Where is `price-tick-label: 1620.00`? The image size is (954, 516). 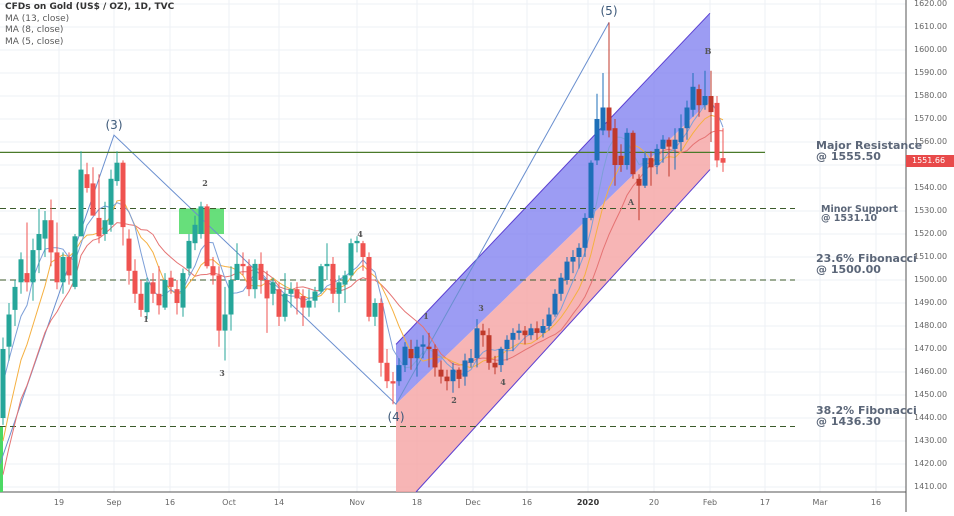 price-tick-label: 1620.00 is located at coordinates (931, 4).